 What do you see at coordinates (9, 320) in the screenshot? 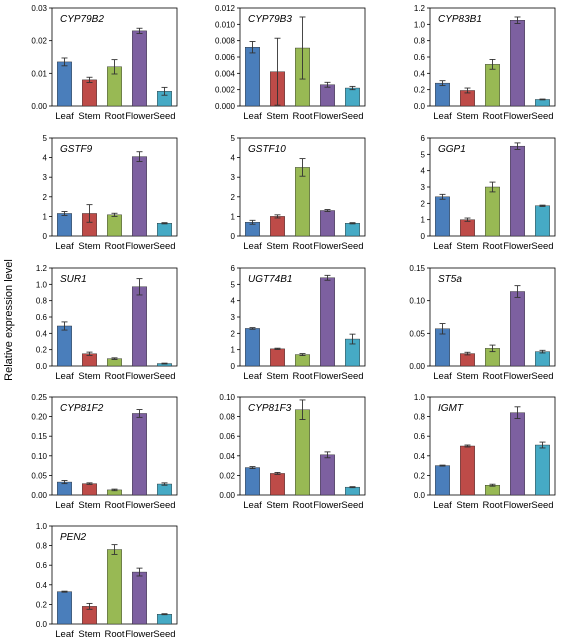
I see `shared-y-axis-label: Relative expression level` at bounding box center [9, 320].